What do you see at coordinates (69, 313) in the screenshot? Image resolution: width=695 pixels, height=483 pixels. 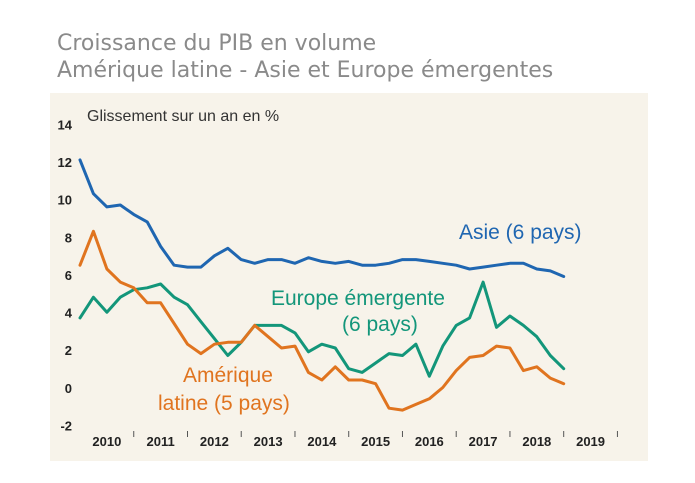 I see `y-tick-label: 4` at bounding box center [69, 313].